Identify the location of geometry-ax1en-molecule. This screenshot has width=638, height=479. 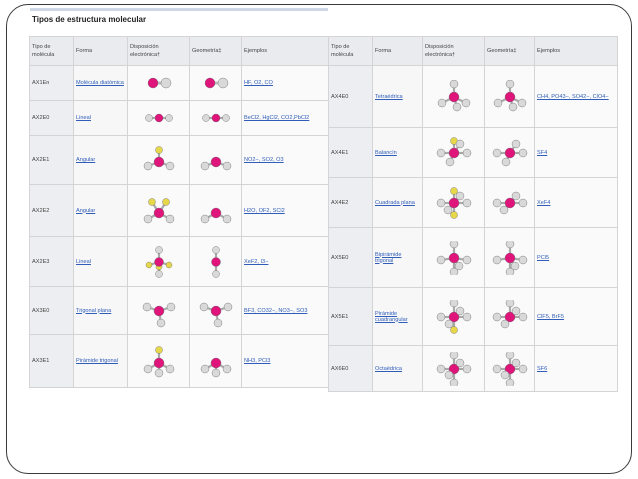
(216, 83).